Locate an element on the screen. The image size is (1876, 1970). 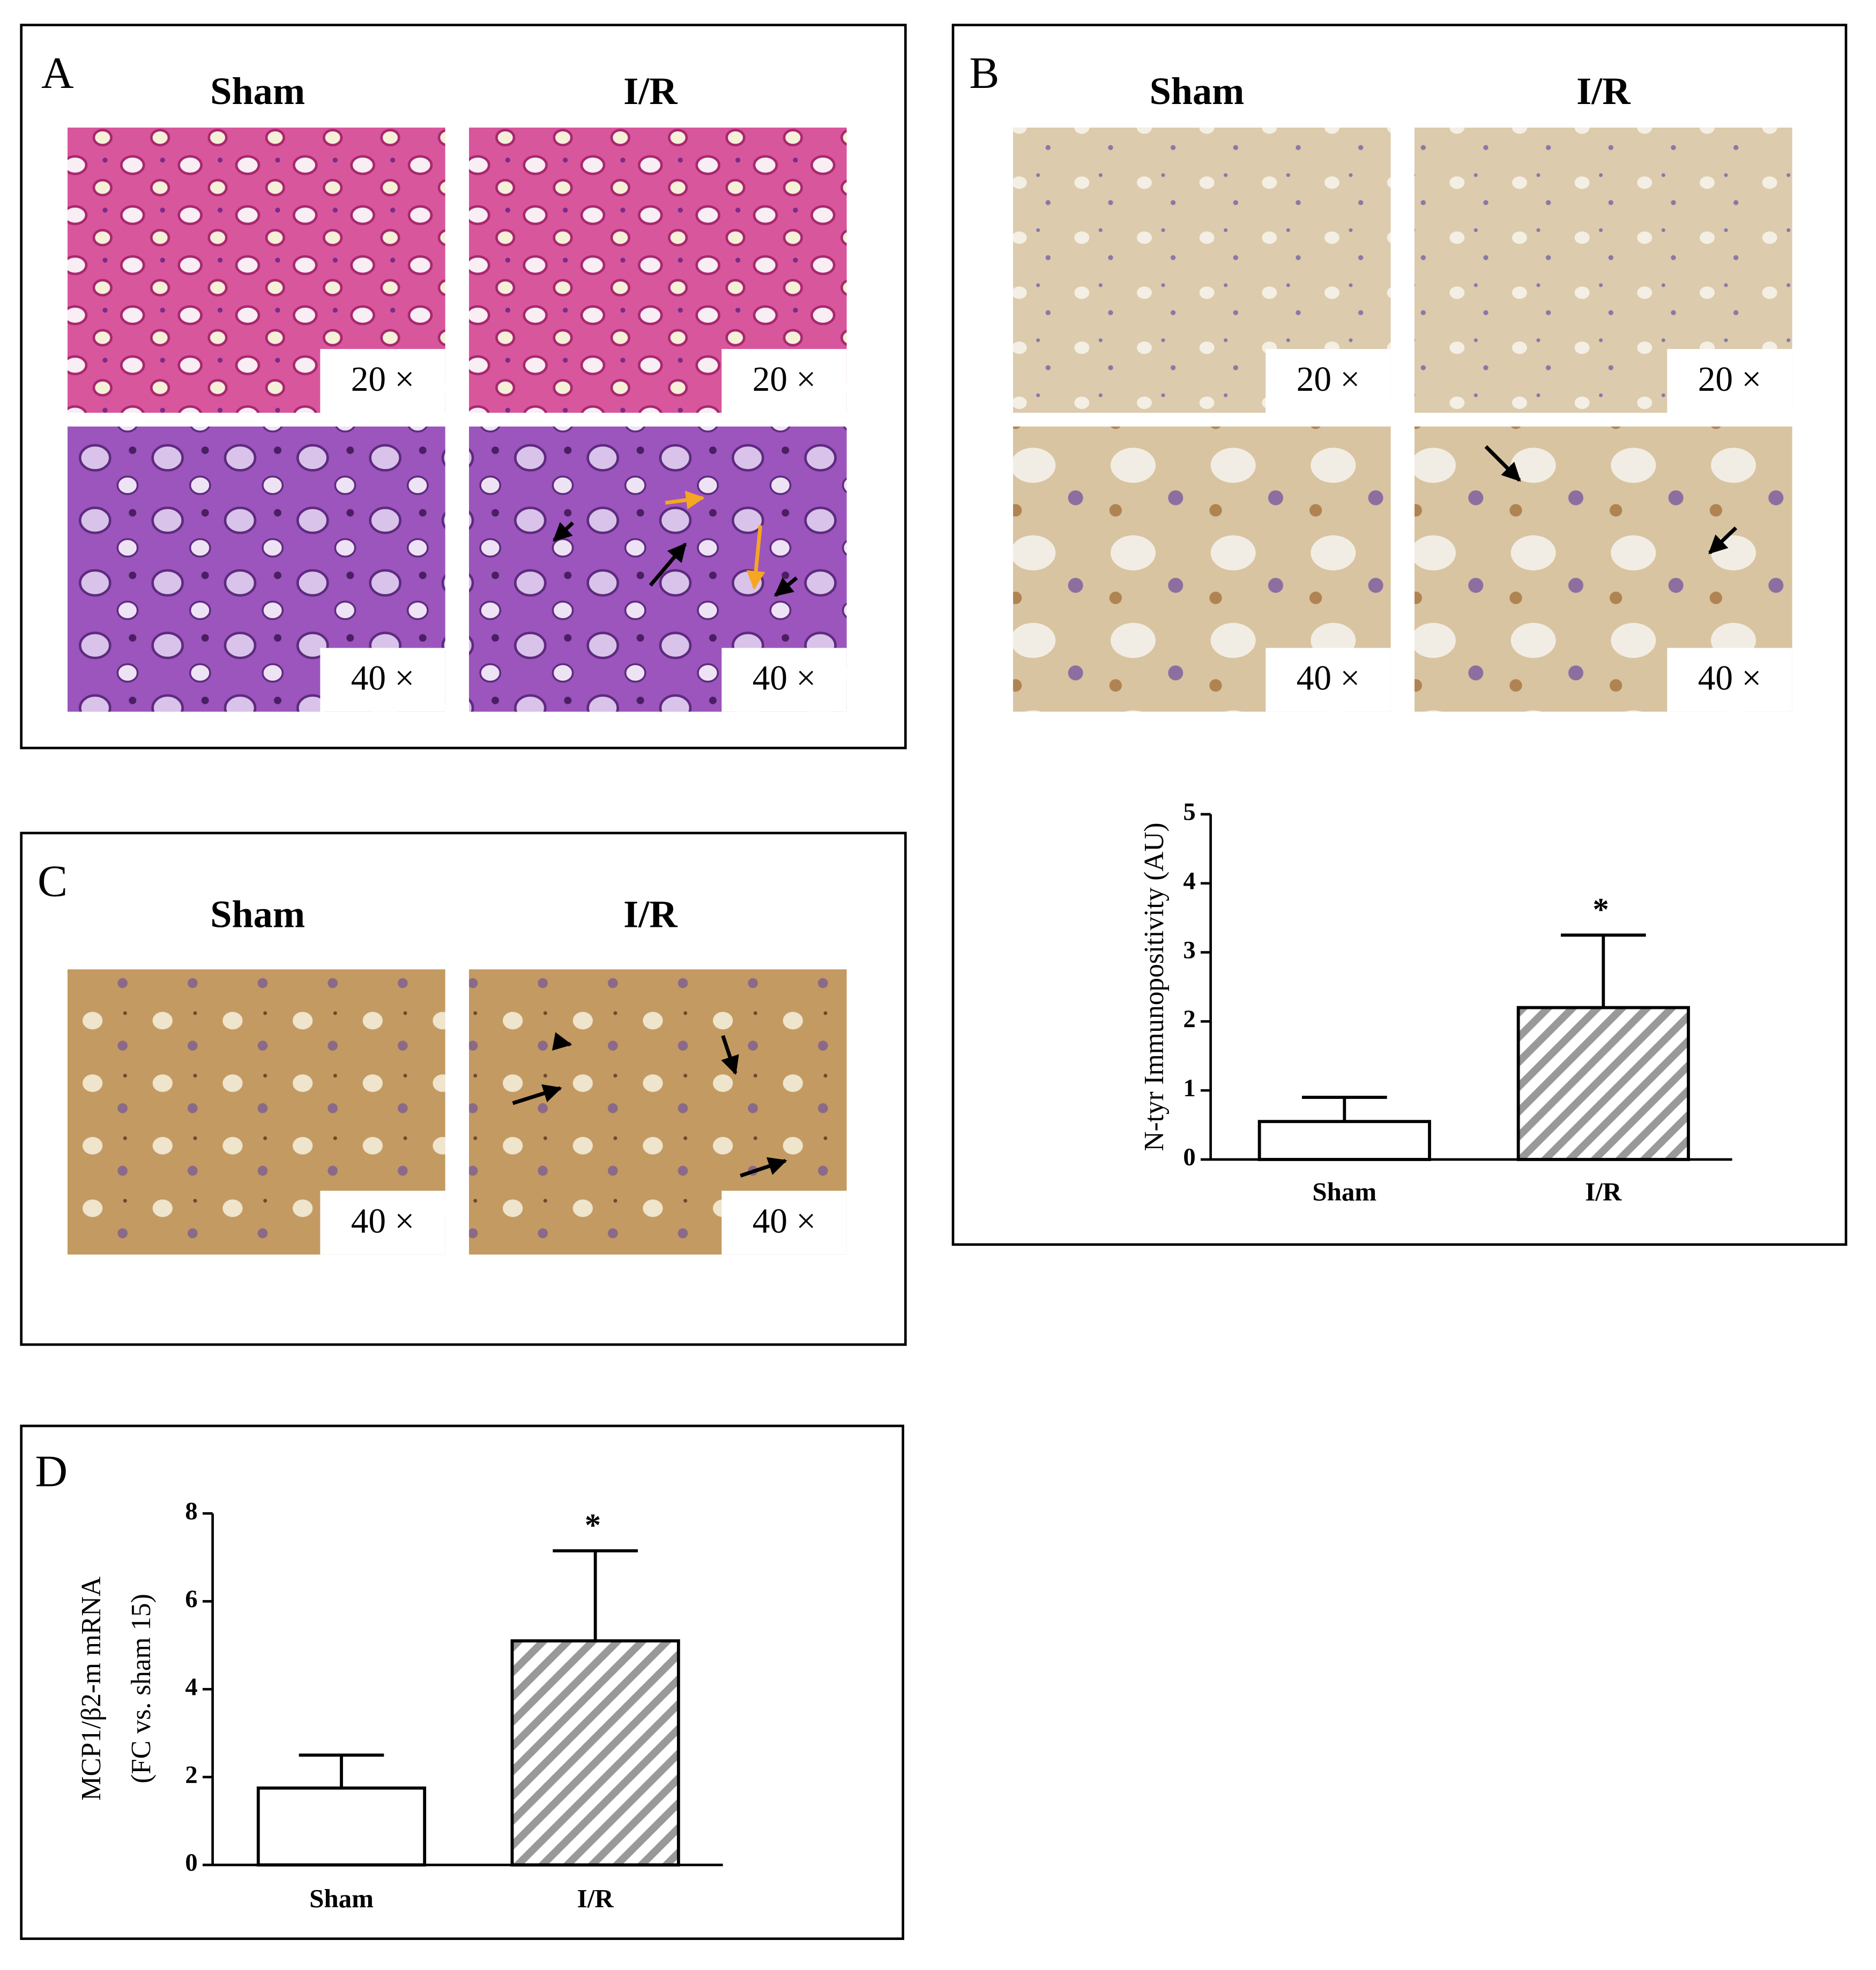
y-tick-label: 3 is located at coordinates (1189, 950).